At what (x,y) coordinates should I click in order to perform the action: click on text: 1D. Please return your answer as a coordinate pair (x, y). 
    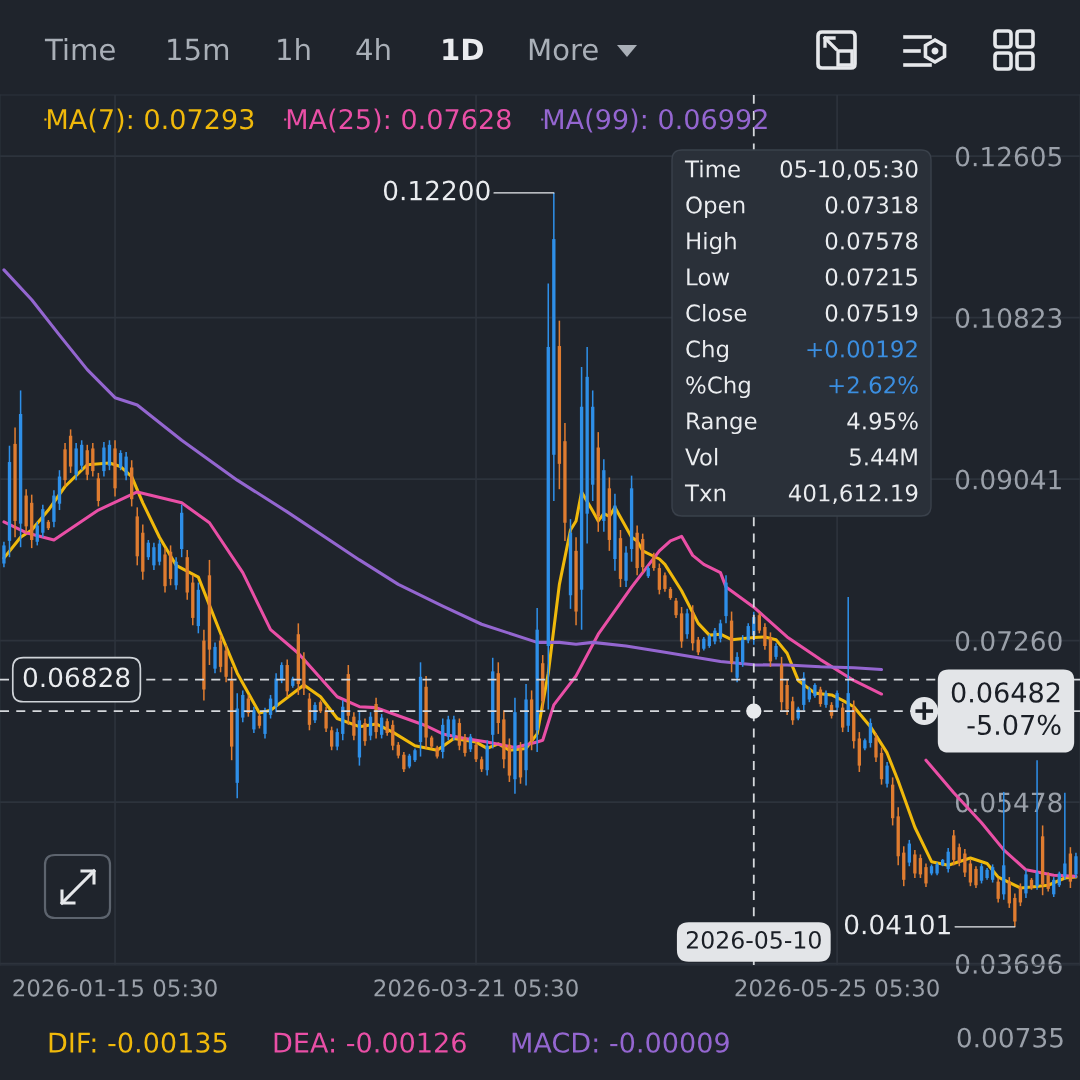
    Looking at the image, I should click on (463, 49).